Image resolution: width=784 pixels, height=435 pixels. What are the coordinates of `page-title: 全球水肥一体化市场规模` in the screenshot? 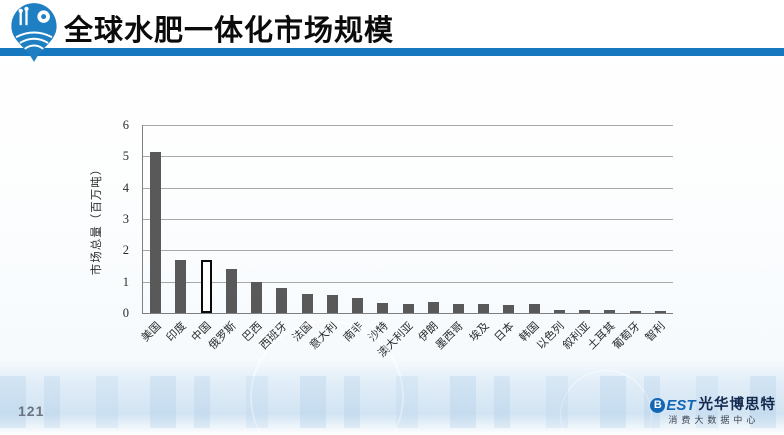 It's located at (229, 31).